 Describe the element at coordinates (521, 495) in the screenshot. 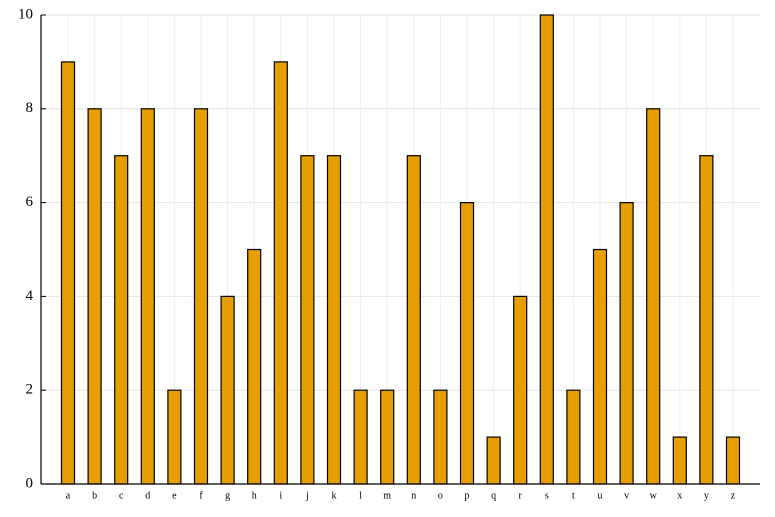

I see `x-tick-label: r` at that location.